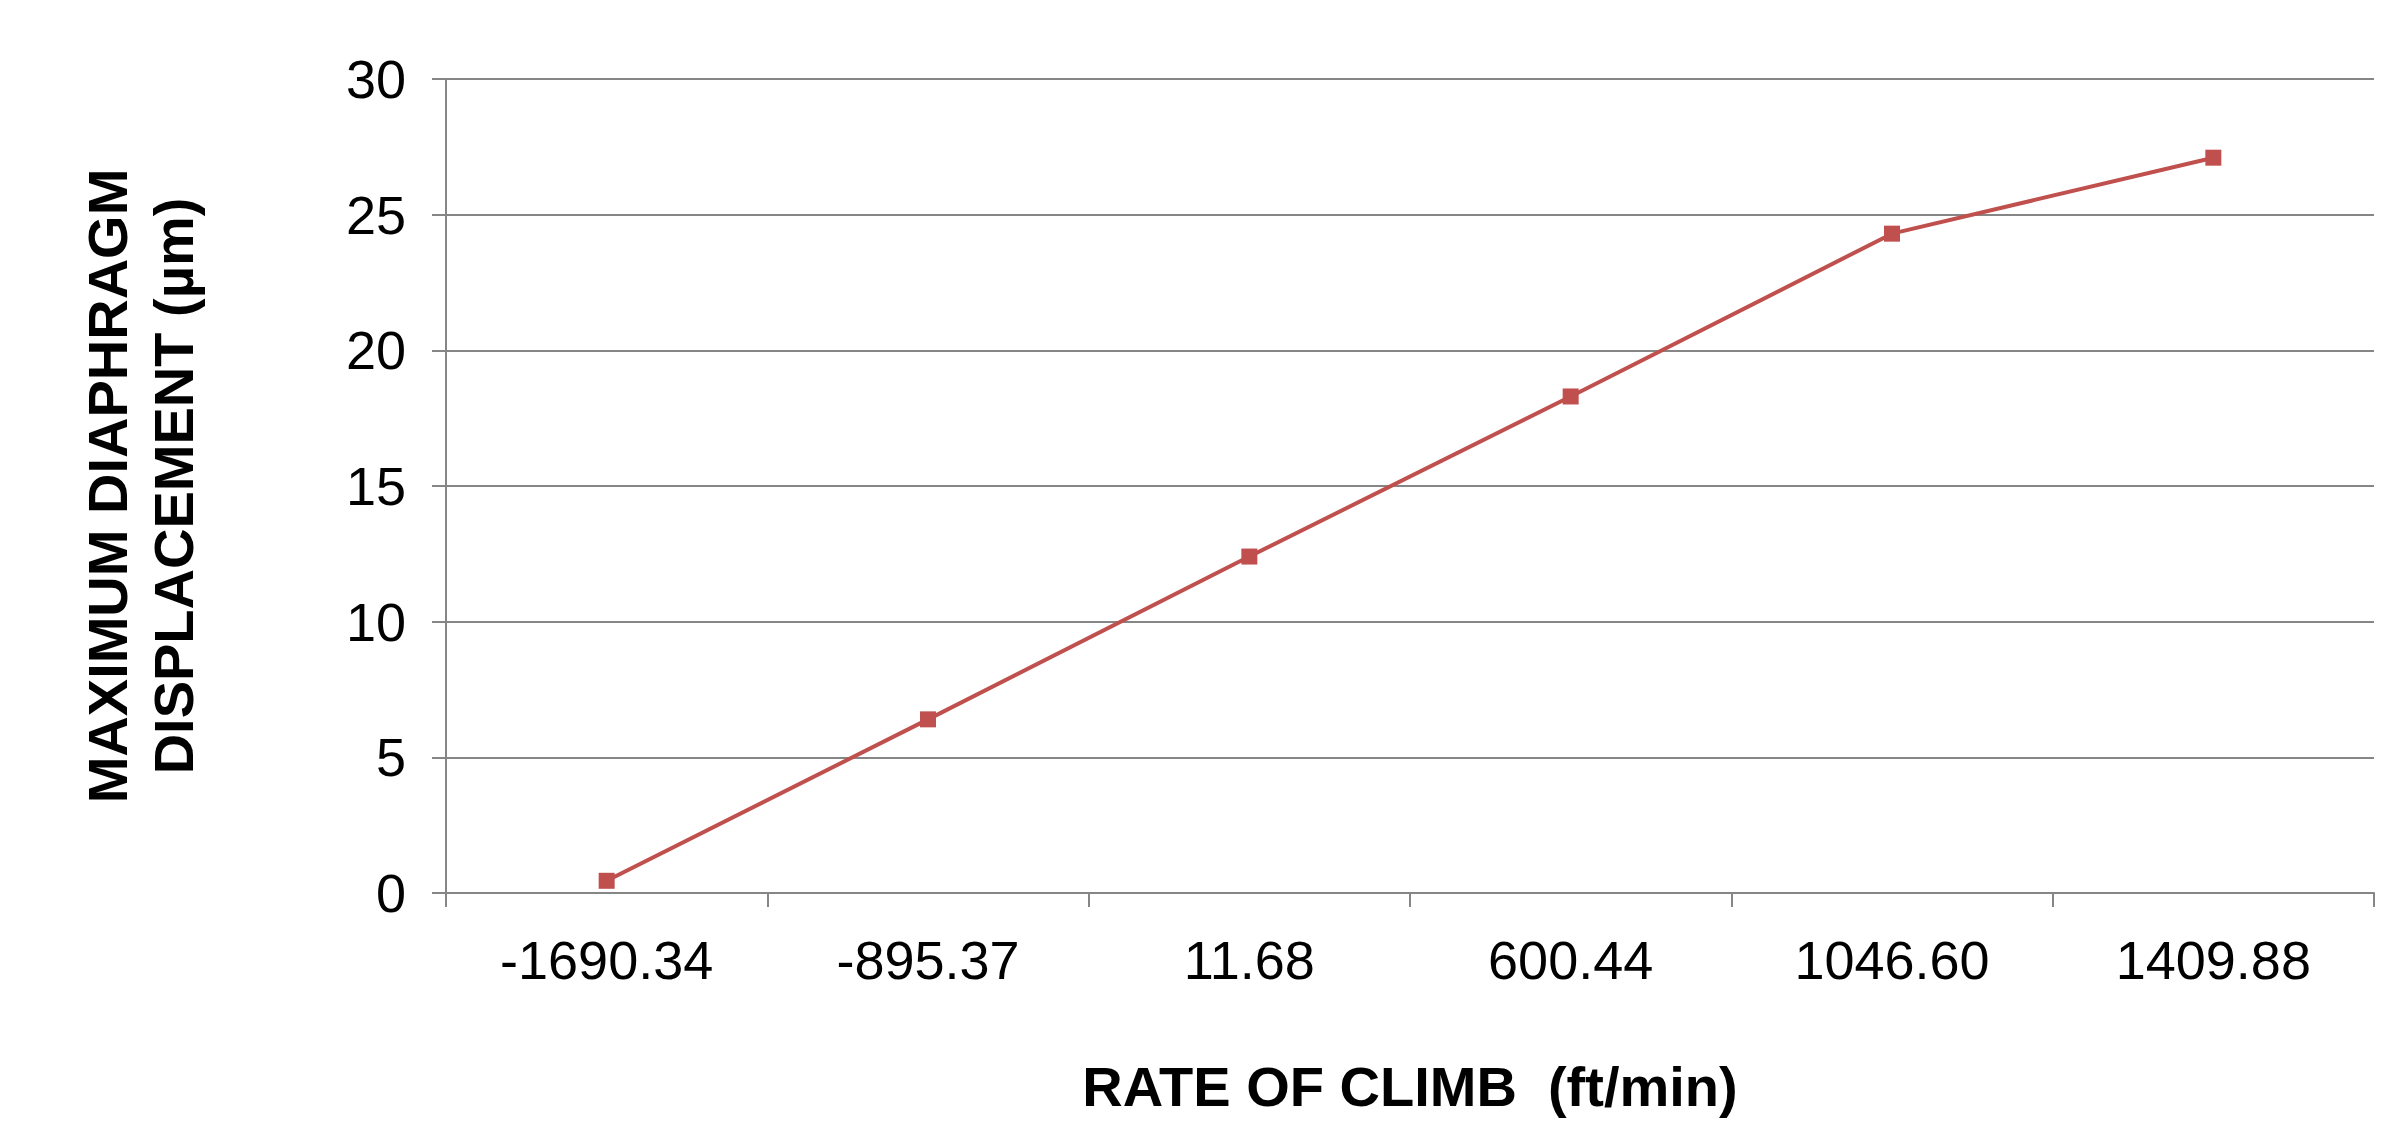 The height and width of the screenshot is (1145, 2386). What do you see at coordinates (390, 893) in the screenshot?
I see `y-tick-label: 0` at bounding box center [390, 893].